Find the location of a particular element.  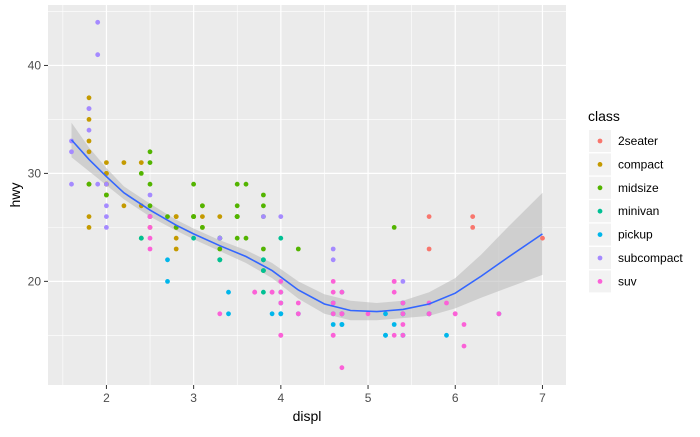

y-tick-label: 20 is located at coordinates (35, 281).